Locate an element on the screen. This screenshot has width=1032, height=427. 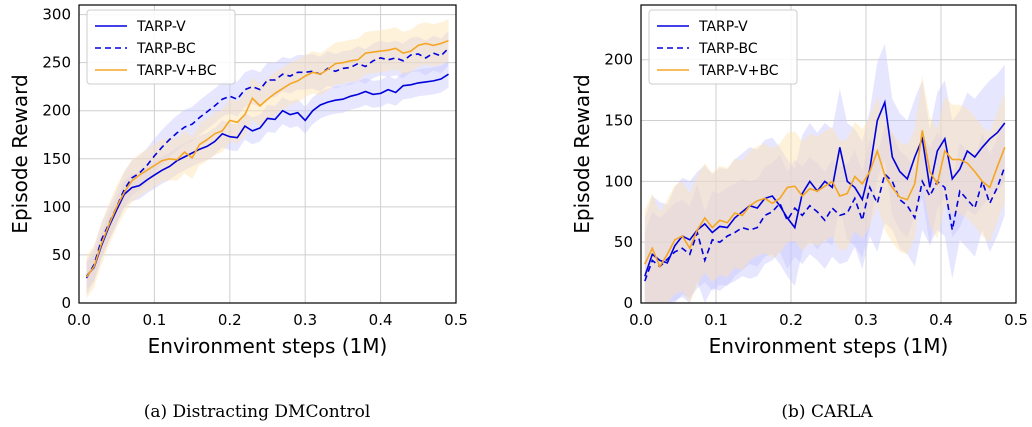
caption-a: (a) Distracting DMControl is located at coordinates (257, 412).